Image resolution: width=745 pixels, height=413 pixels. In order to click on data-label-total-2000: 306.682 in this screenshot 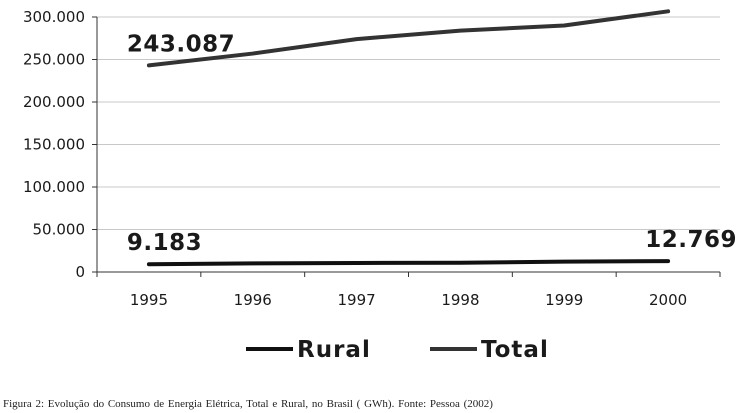, I will do `click(683, 1)`.